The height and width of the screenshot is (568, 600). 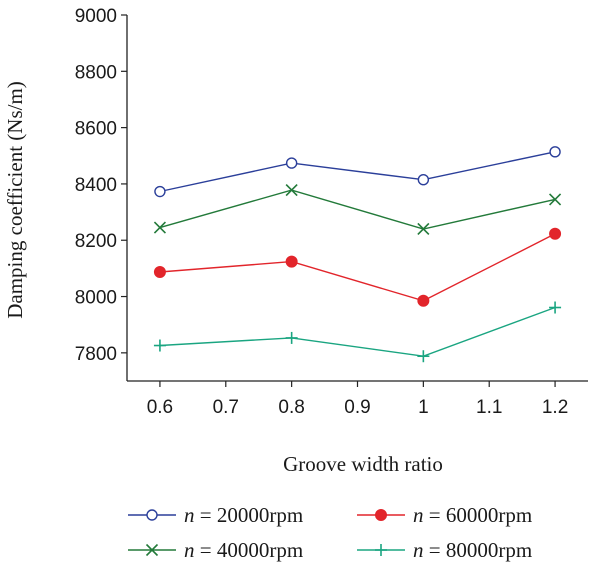 I want to click on y-tick-label: 8600, so click(x=96, y=129).